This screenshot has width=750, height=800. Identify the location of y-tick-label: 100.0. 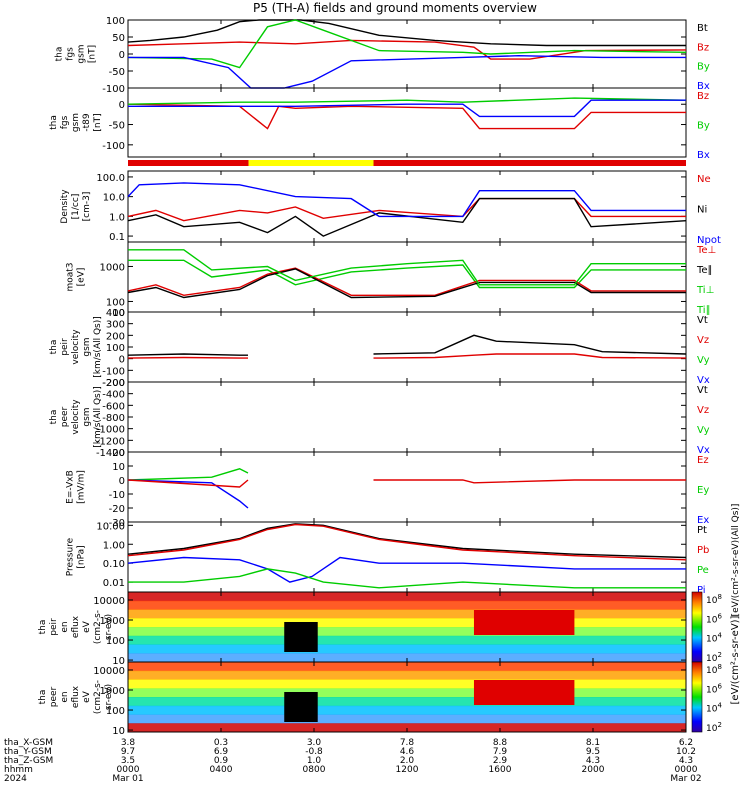
(110, 178).